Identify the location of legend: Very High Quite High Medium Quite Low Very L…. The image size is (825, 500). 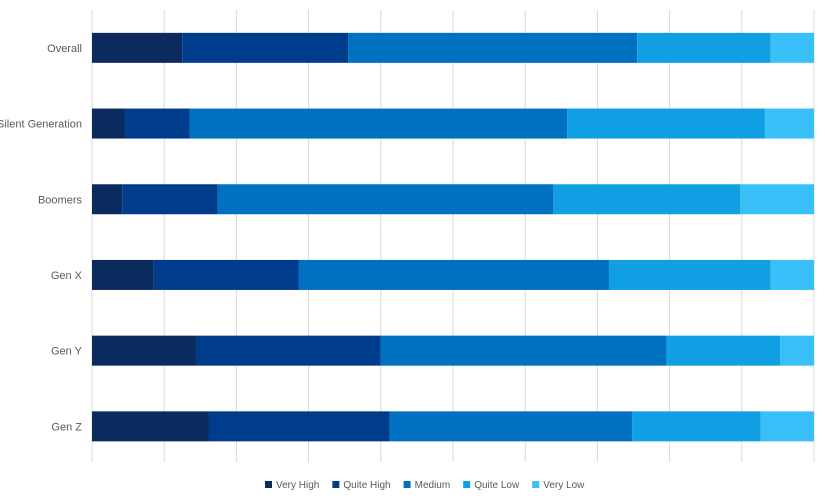
(425, 485).